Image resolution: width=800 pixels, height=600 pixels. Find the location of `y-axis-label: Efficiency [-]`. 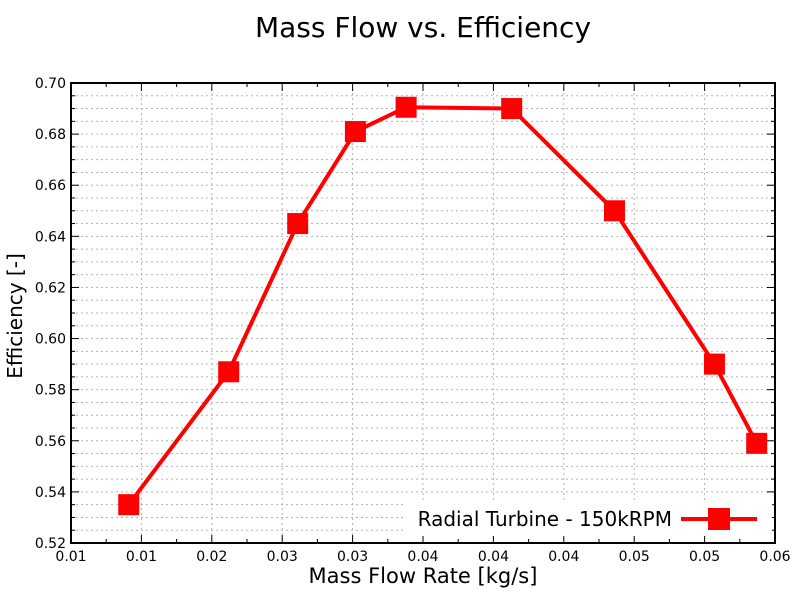

y-axis-label: Efficiency [-] is located at coordinates (15, 316).